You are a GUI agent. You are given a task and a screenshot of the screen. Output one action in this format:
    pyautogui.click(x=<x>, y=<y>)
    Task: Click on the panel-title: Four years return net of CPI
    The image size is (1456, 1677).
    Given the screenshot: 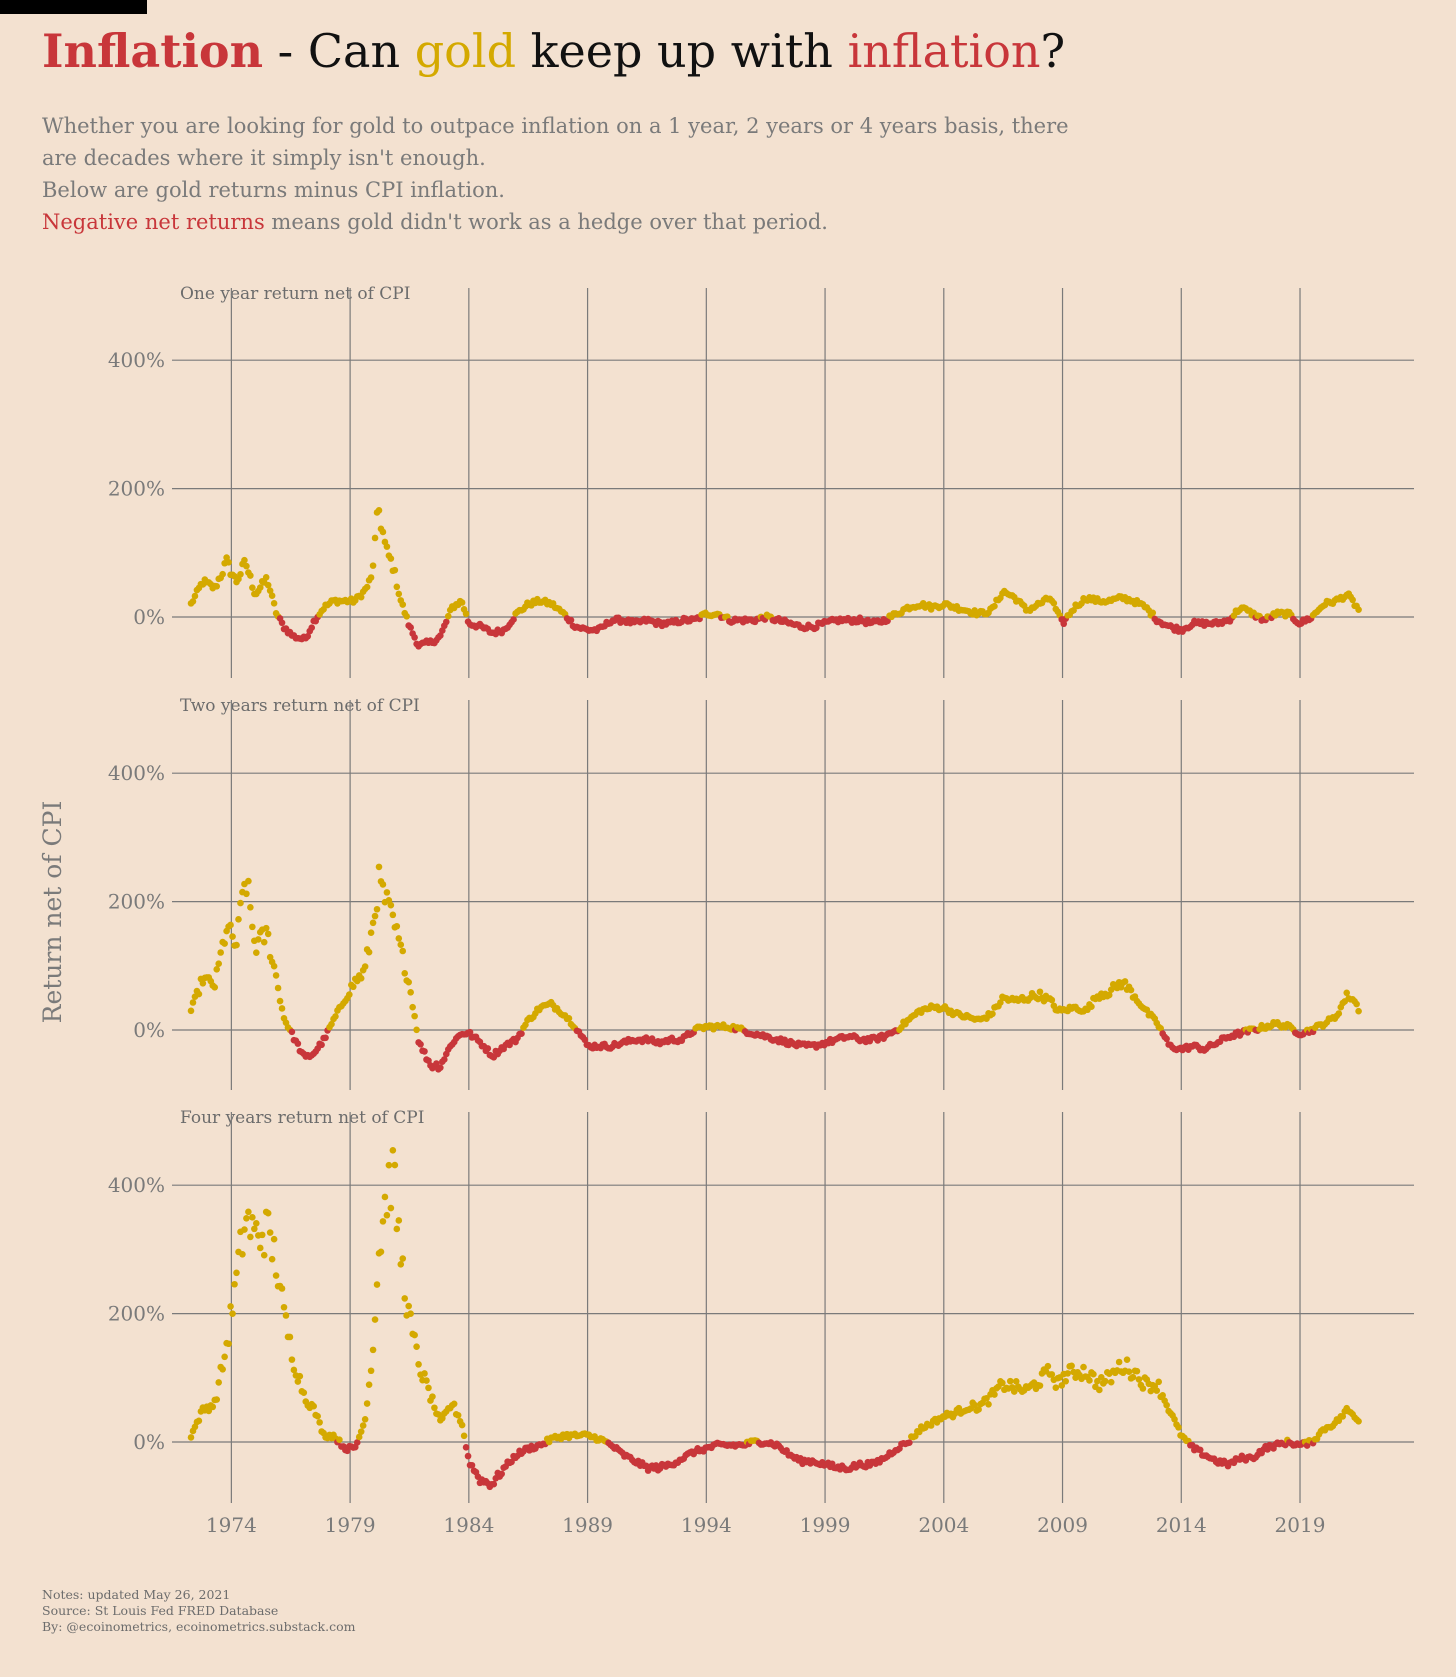 What is the action you would take?
    pyautogui.click(x=302, y=1118)
    